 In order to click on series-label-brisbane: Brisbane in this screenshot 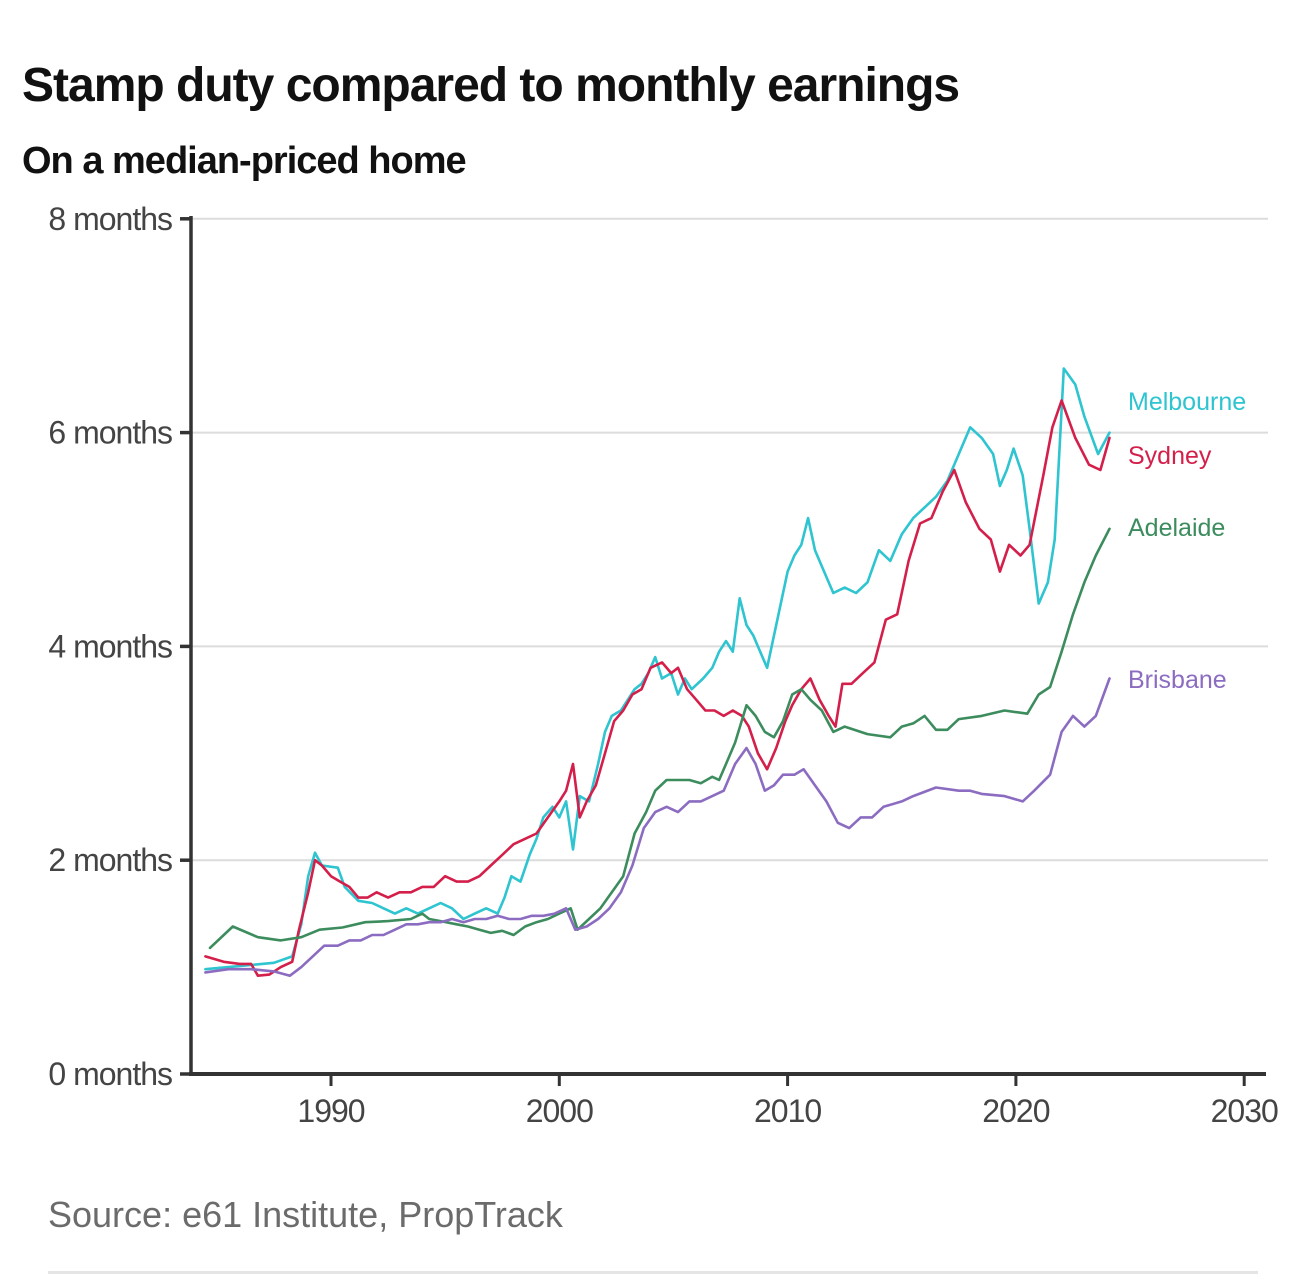, I will do `click(1177, 680)`.